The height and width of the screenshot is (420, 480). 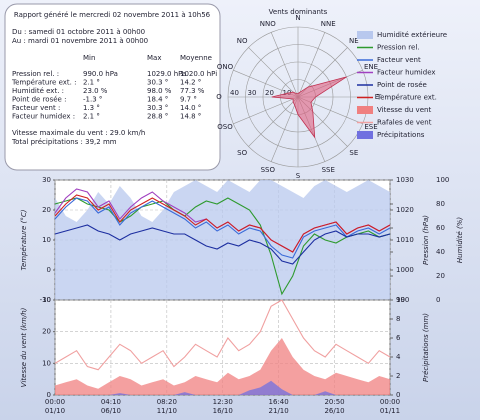 What do you see at coordinates (440, 228) in the screenshot?
I see `y3-tick-label: 60` at bounding box center [440, 228].